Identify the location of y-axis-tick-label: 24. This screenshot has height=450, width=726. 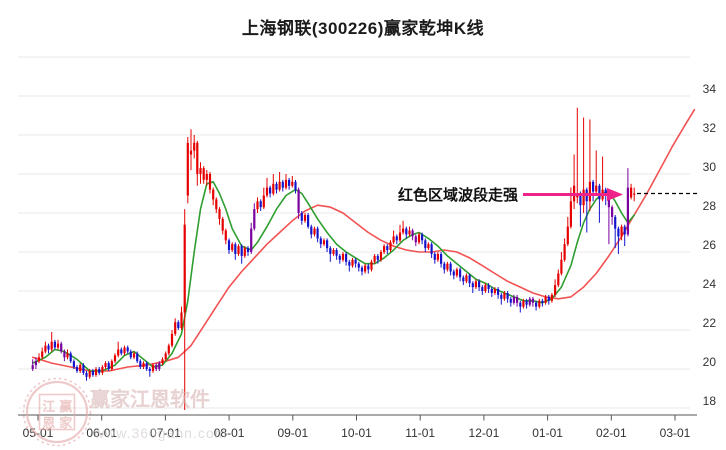
(710, 284).